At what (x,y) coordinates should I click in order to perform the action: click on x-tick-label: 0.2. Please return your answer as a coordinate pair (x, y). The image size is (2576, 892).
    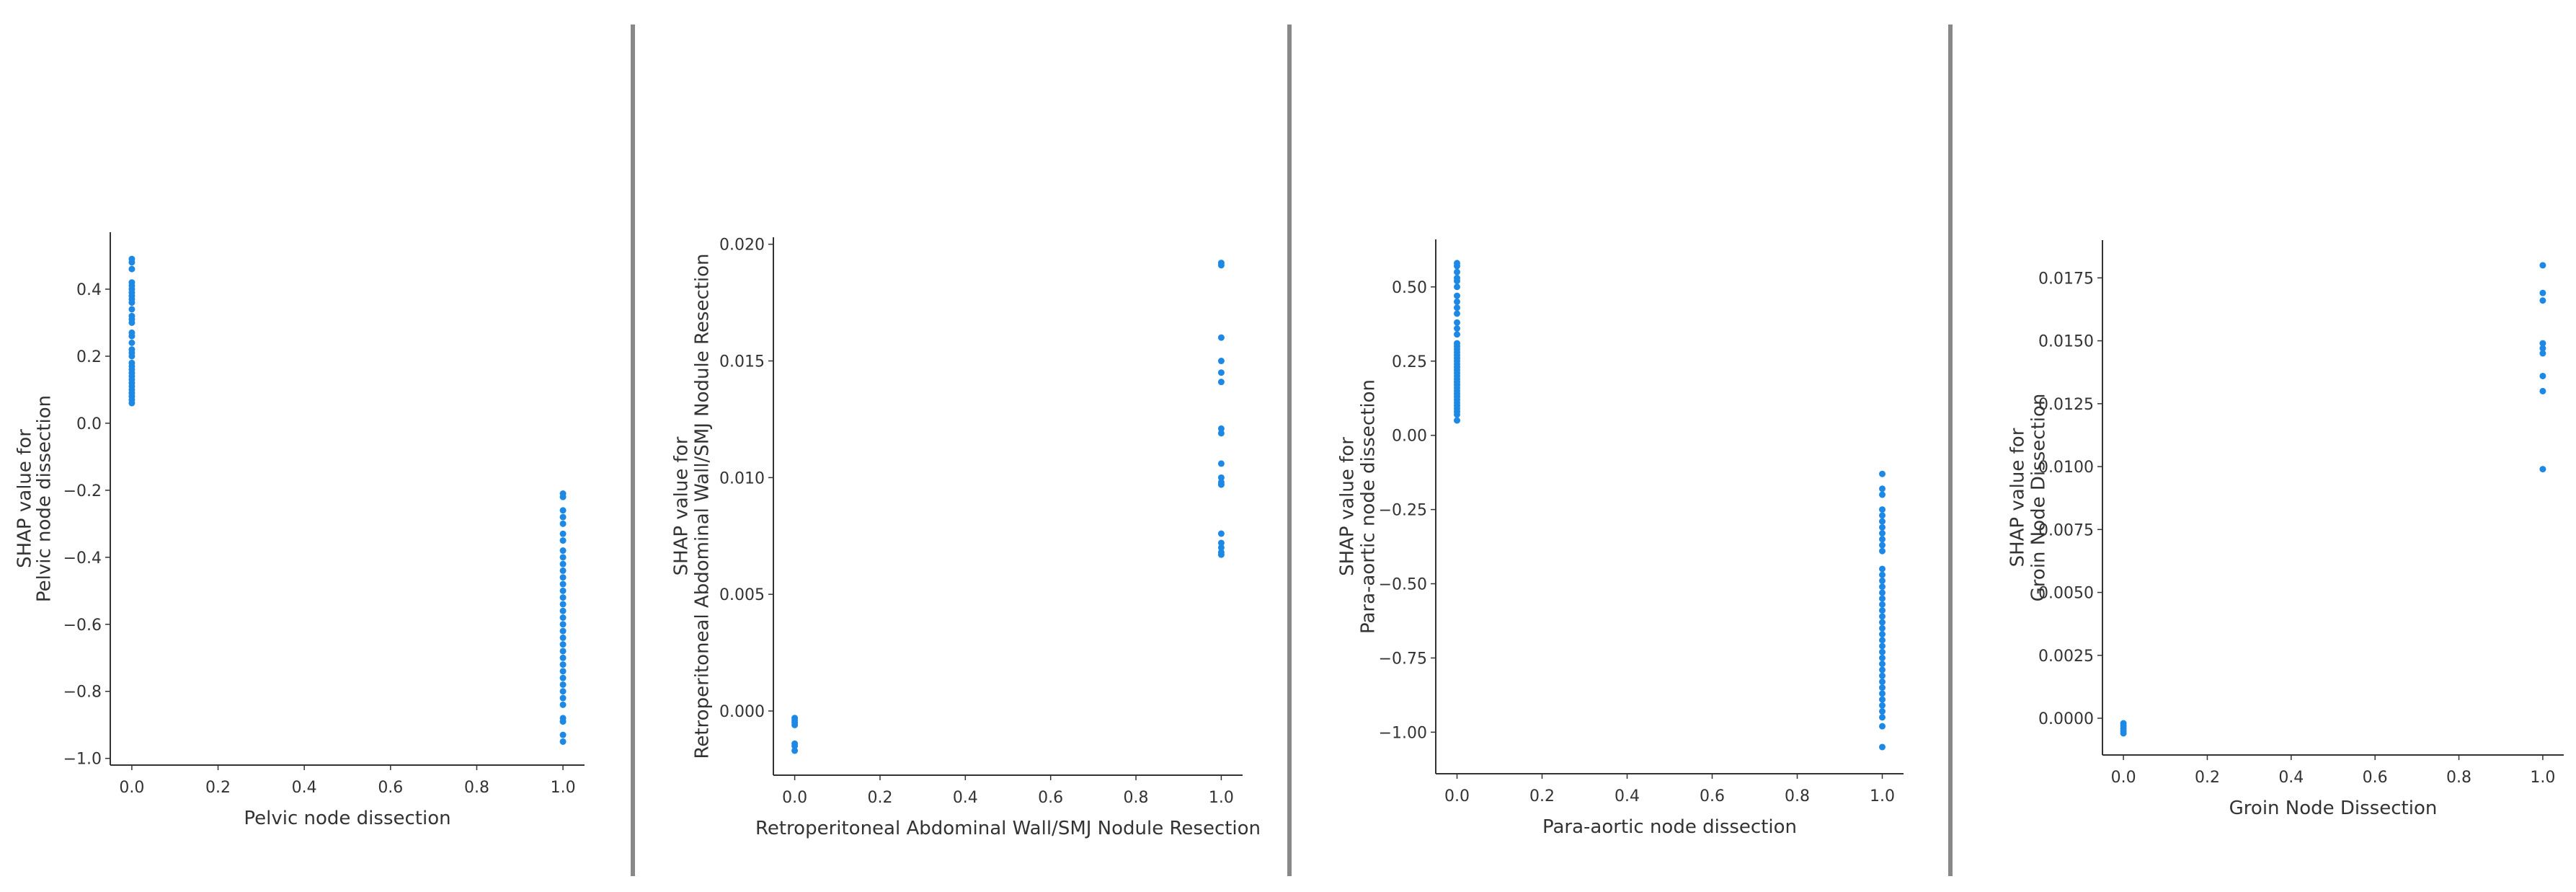
    Looking at the image, I should click on (2207, 778).